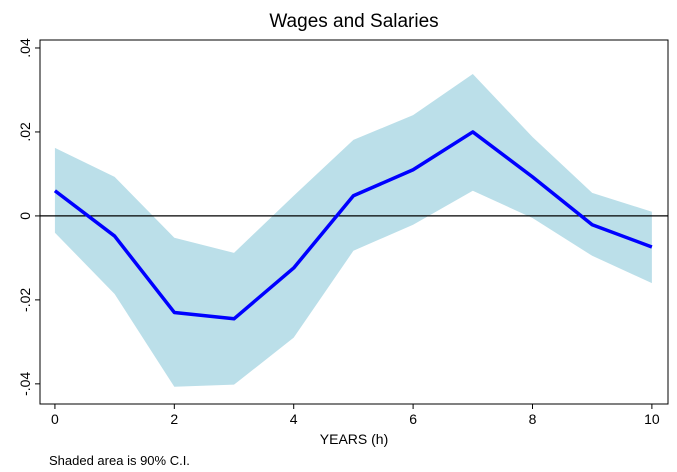  Describe the element at coordinates (25, 384) in the screenshot. I see `y-tick-label: -.04` at that location.